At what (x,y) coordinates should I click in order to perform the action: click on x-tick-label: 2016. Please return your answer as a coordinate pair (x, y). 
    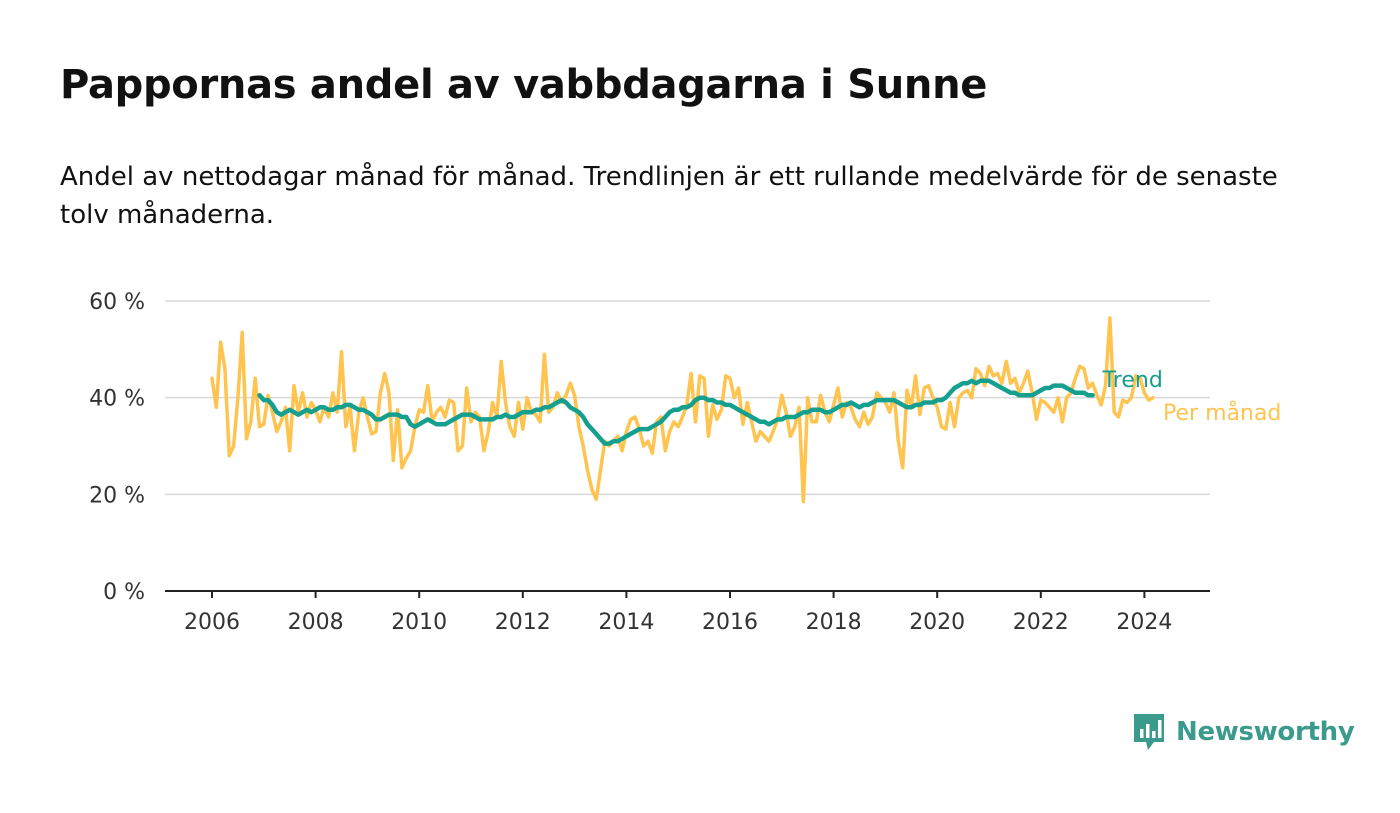
    Looking at the image, I should click on (730, 622).